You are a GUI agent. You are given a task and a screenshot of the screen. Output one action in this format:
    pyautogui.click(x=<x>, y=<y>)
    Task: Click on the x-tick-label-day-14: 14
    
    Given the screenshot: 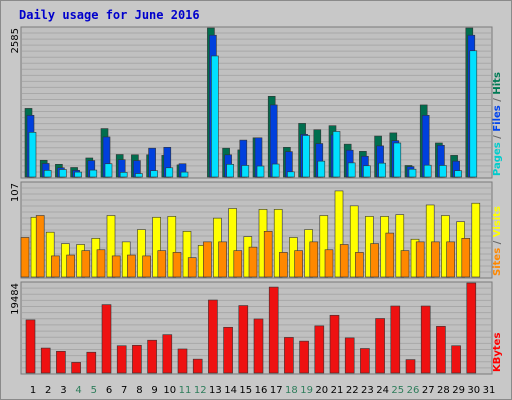 What is the action you would take?
    pyautogui.click(x=230, y=390)
    